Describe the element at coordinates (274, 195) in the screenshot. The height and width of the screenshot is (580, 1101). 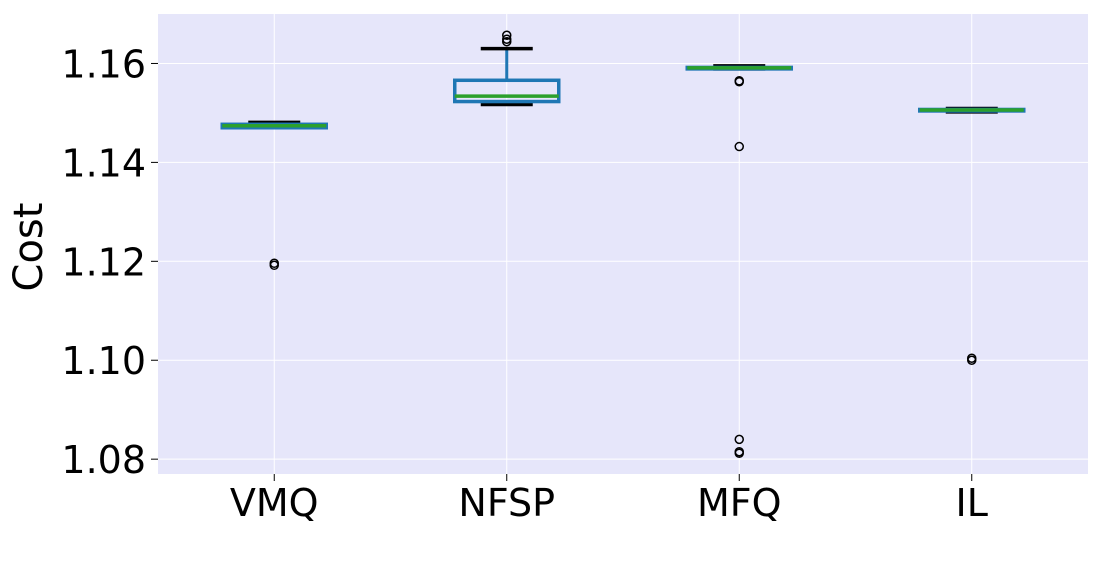
I see `box-vmq` at that location.